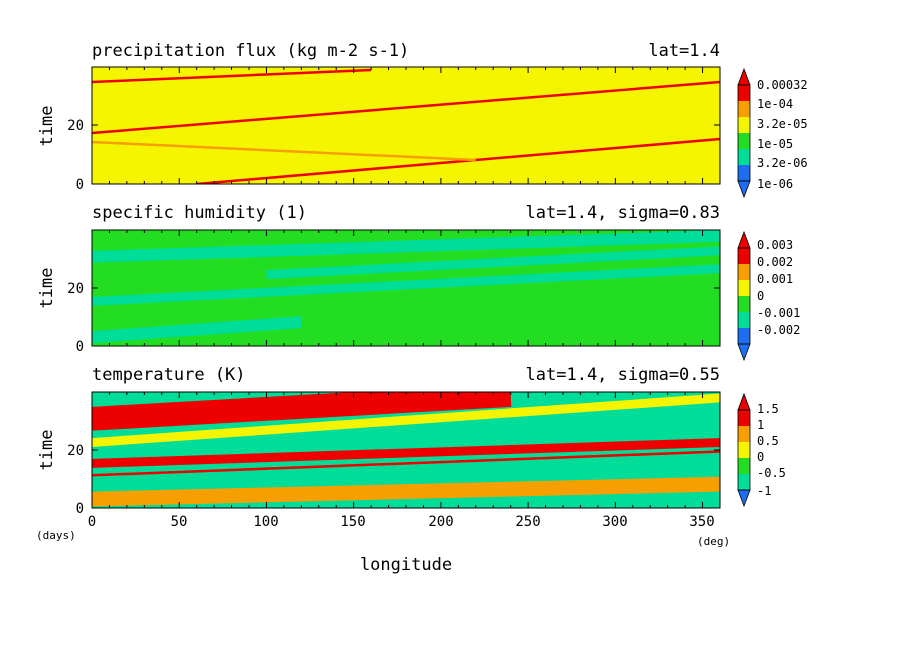 The width and height of the screenshot is (904, 654). What do you see at coordinates (768, 441) in the screenshot?
I see `colorbar-label: 0.5` at bounding box center [768, 441].